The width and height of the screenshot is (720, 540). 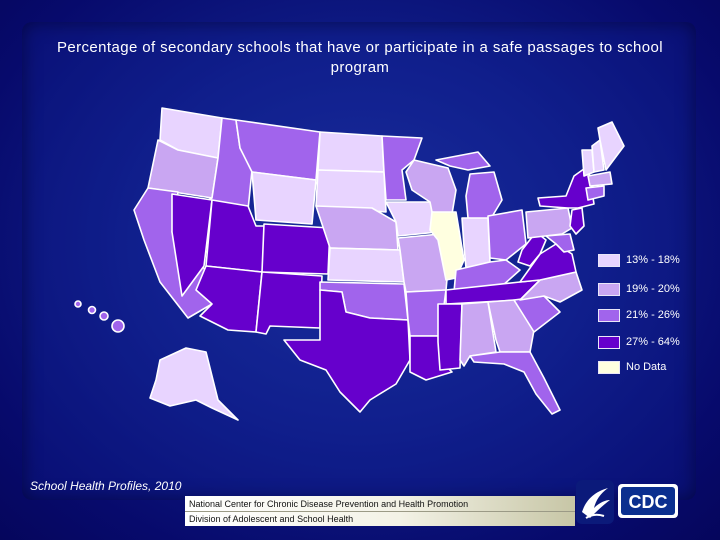 What do you see at coordinates (351, 152) in the screenshot?
I see `state-nd` at bounding box center [351, 152].